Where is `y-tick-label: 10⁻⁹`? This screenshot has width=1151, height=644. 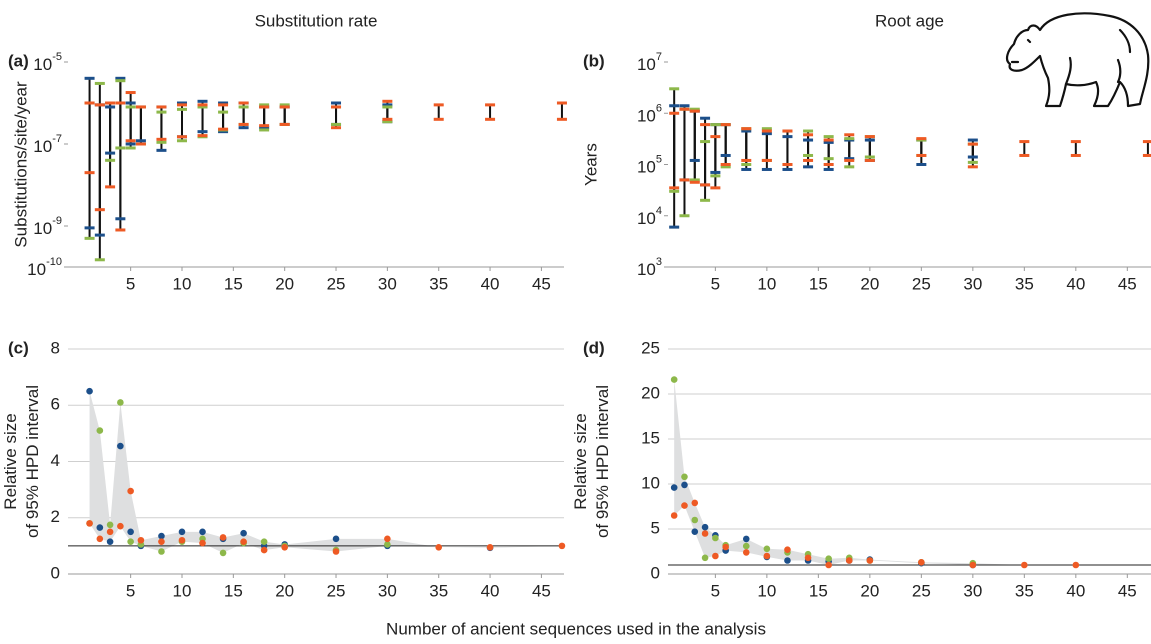 y-tick-label: 10⁻⁹ is located at coordinates (47, 227).